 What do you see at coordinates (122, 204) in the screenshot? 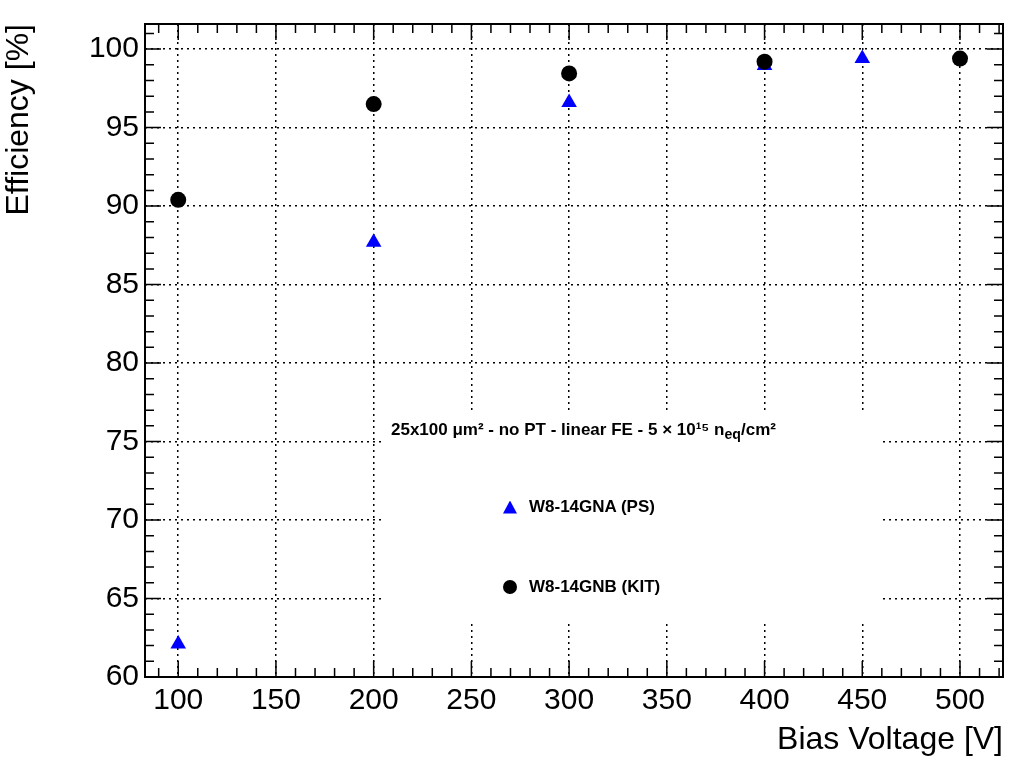
I see `y-tick-label: 90` at bounding box center [122, 204].